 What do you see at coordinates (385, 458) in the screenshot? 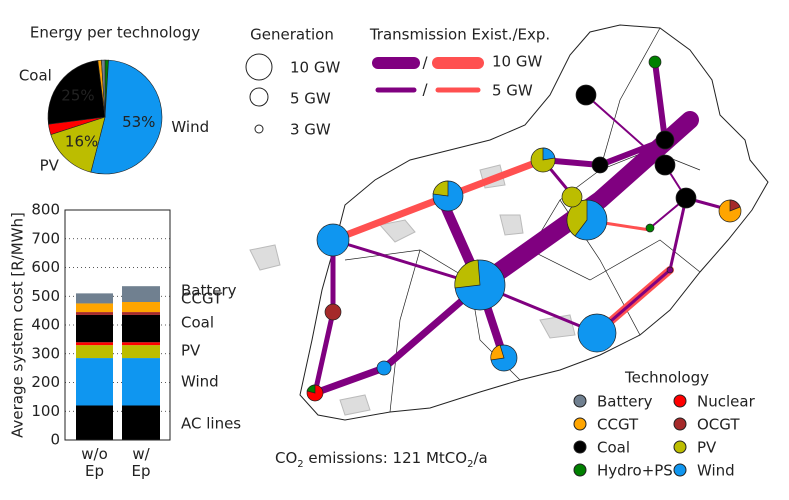
I see `emissions-part: emissions: 121 MtCO` at bounding box center [385, 458].